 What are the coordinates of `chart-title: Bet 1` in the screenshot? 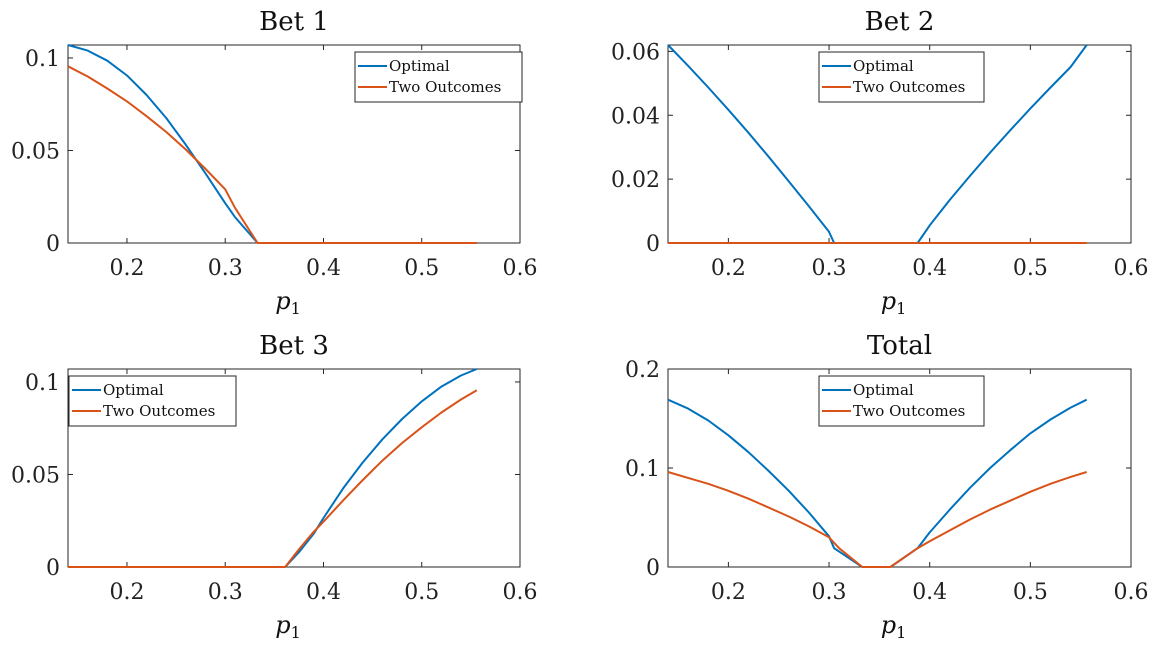 It's located at (294, 22).